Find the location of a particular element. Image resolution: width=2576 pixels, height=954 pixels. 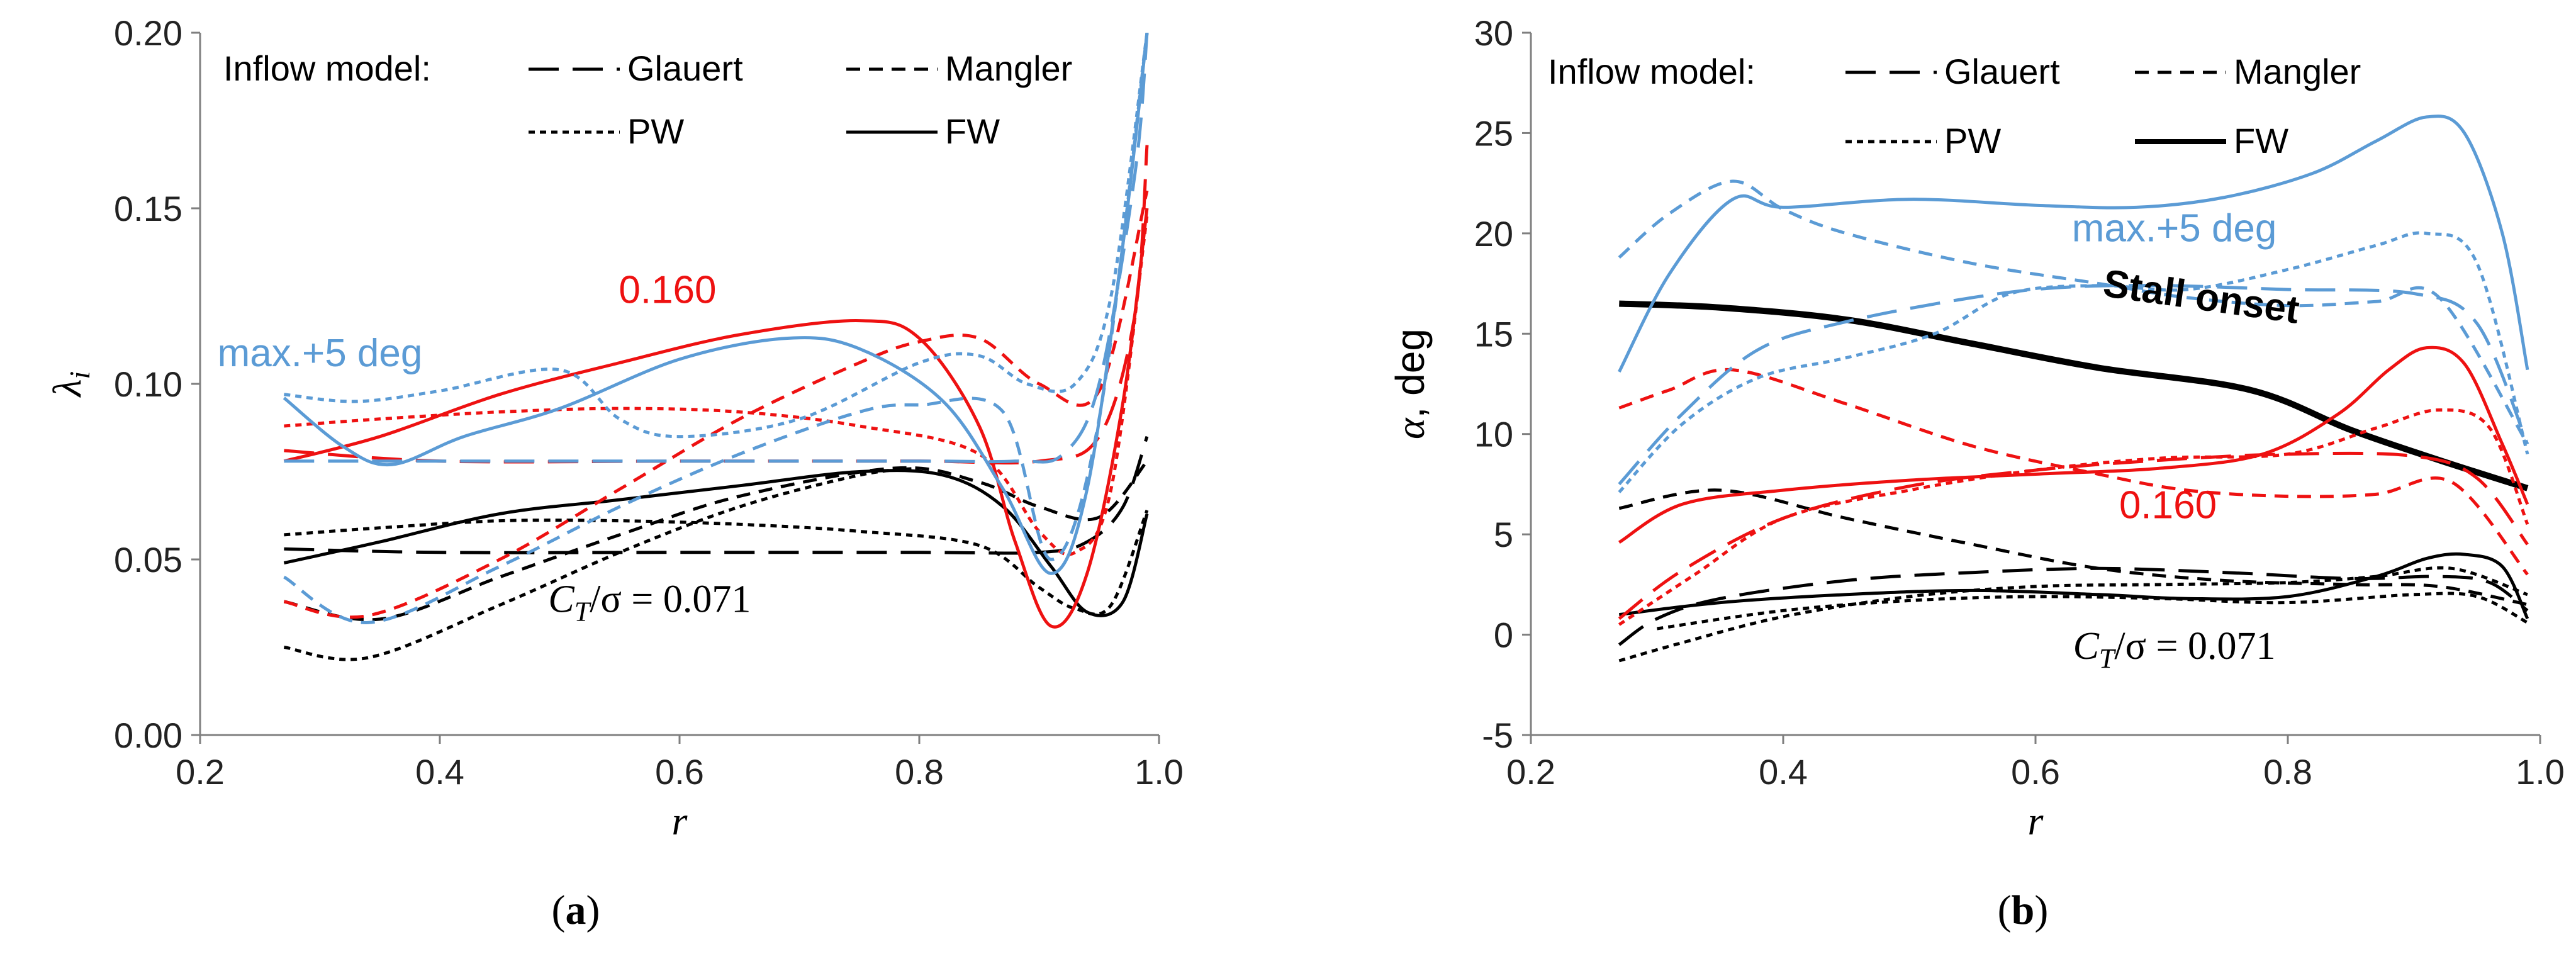

series-line-red-mangler is located at coordinates (2073, 472).